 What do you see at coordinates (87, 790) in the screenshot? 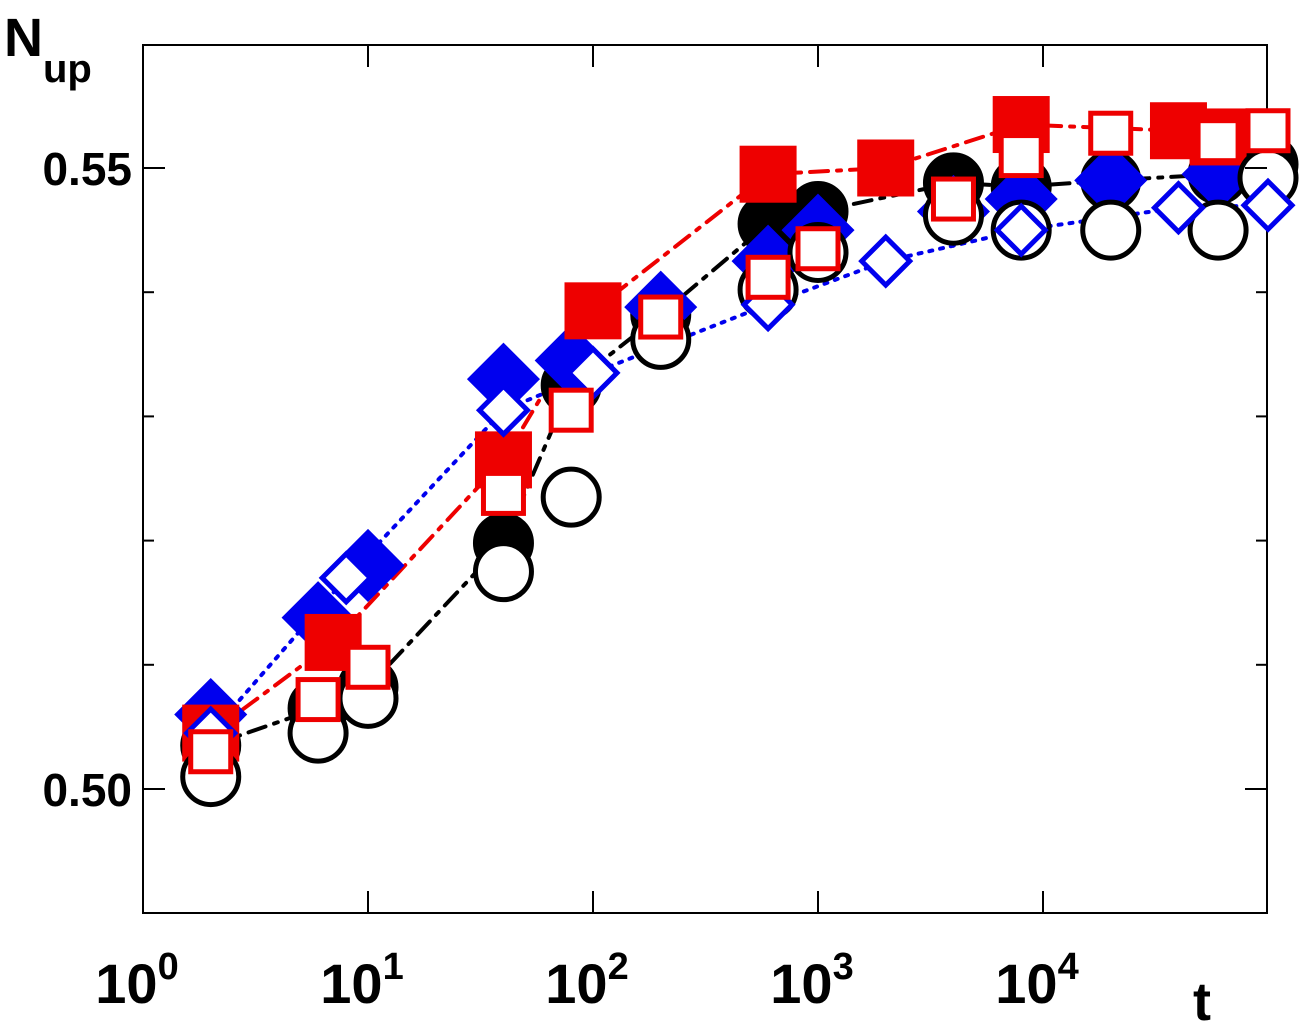
I see `y-tick-label: 0.50` at bounding box center [87, 790].